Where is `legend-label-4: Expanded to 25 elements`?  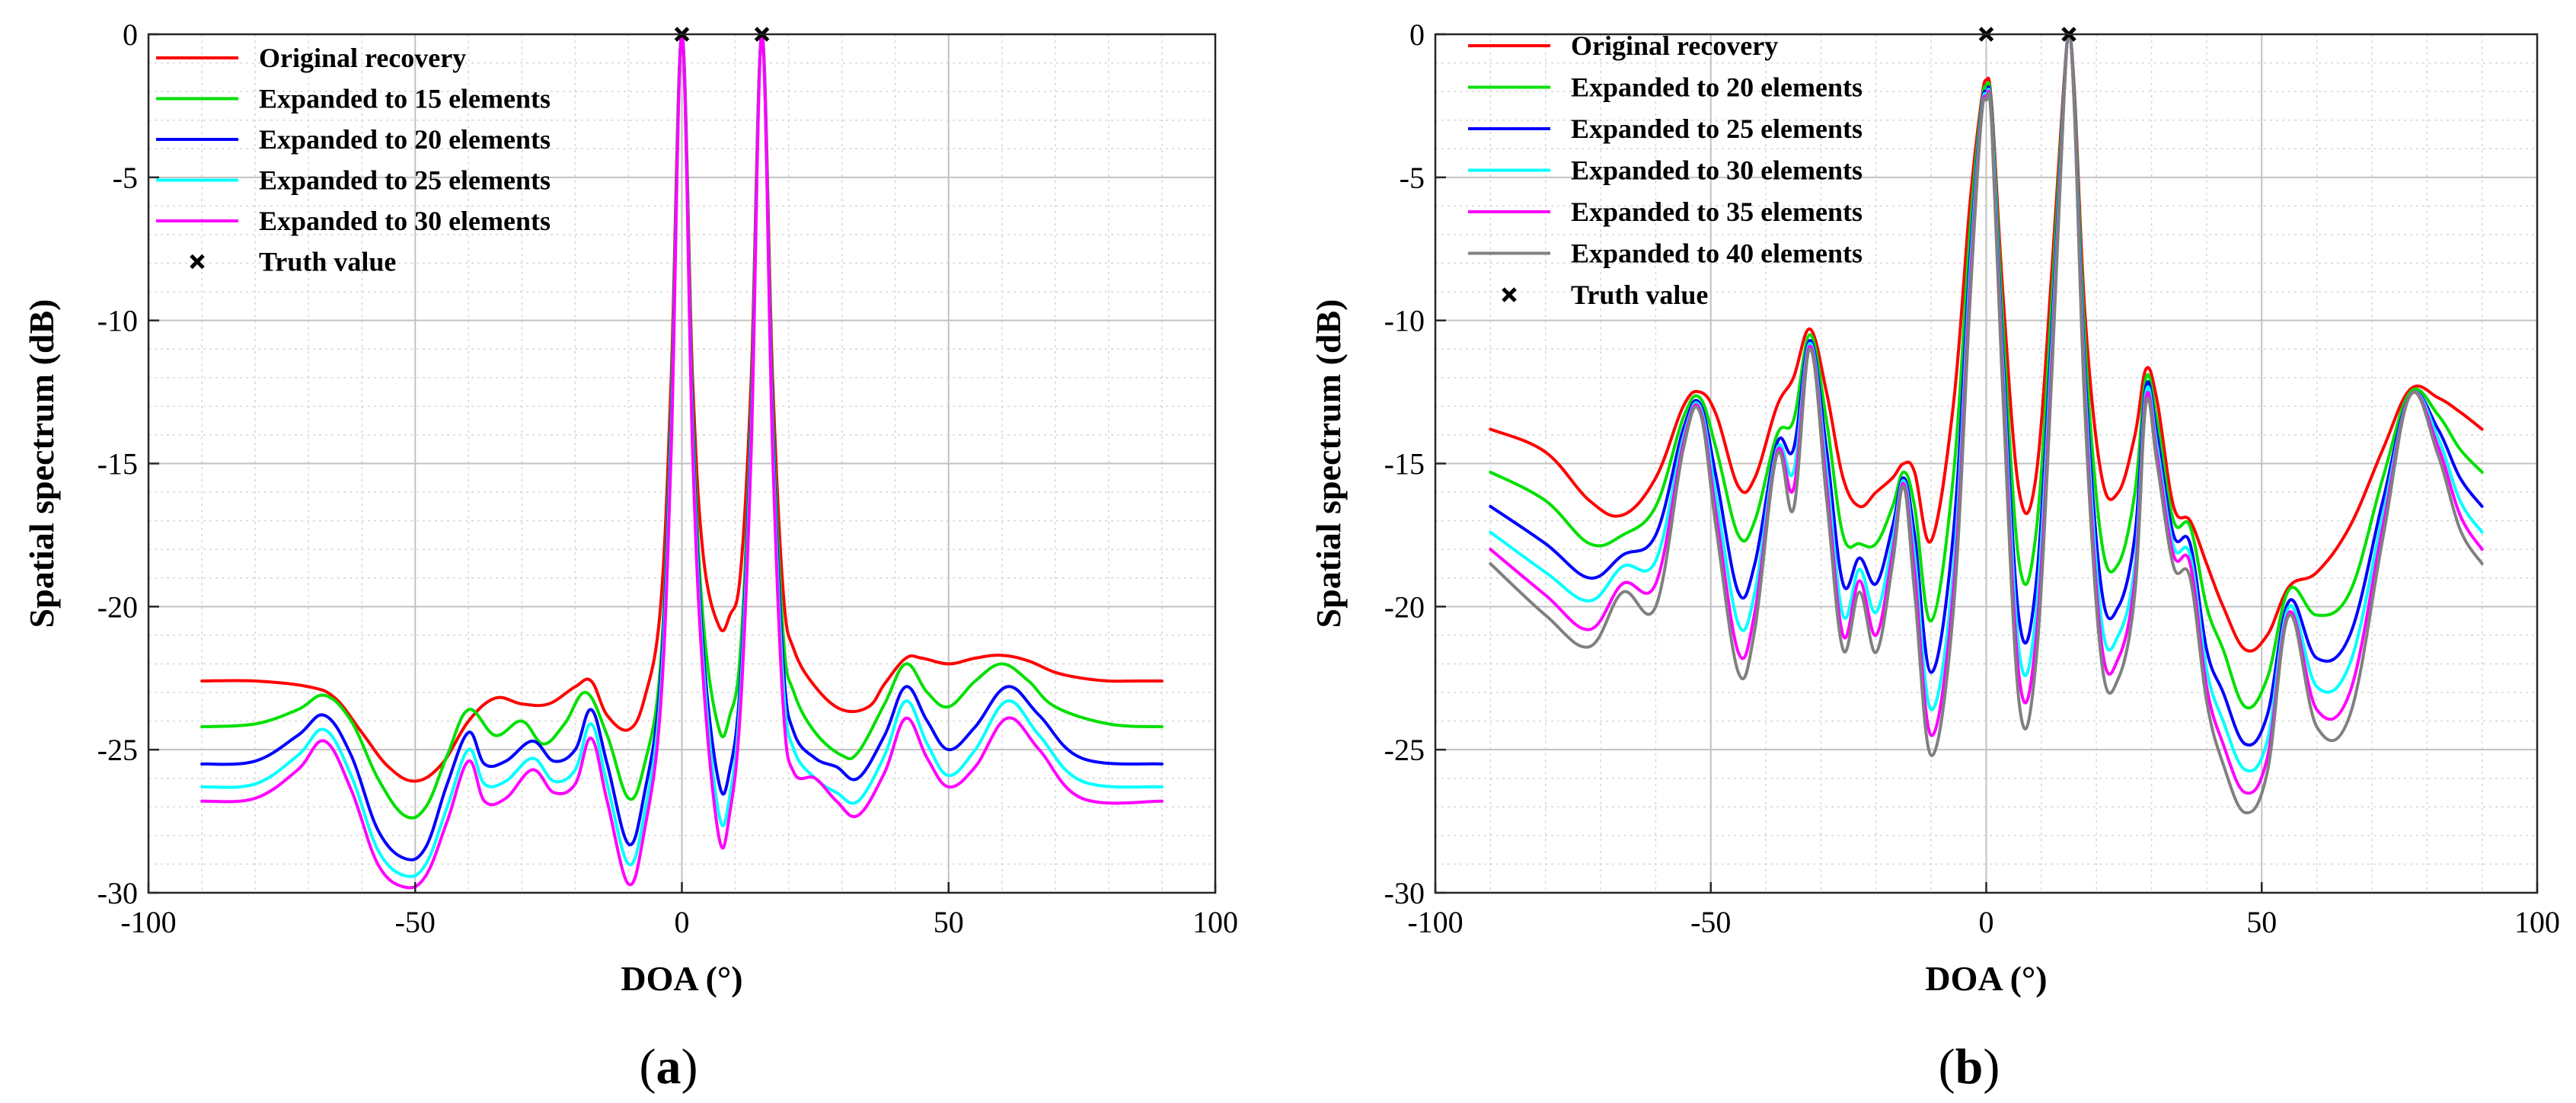
legend-label-4: Expanded to 25 elements is located at coordinates (405, 181).